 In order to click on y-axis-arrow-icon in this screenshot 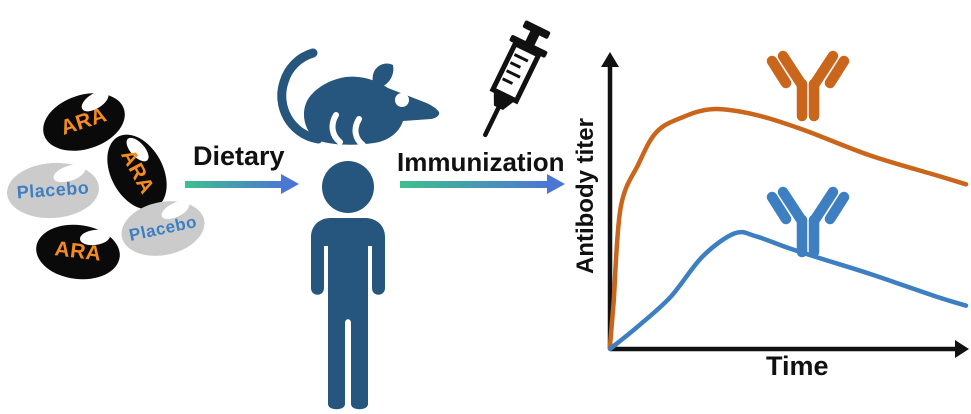, I will do `click(610, 59)`.